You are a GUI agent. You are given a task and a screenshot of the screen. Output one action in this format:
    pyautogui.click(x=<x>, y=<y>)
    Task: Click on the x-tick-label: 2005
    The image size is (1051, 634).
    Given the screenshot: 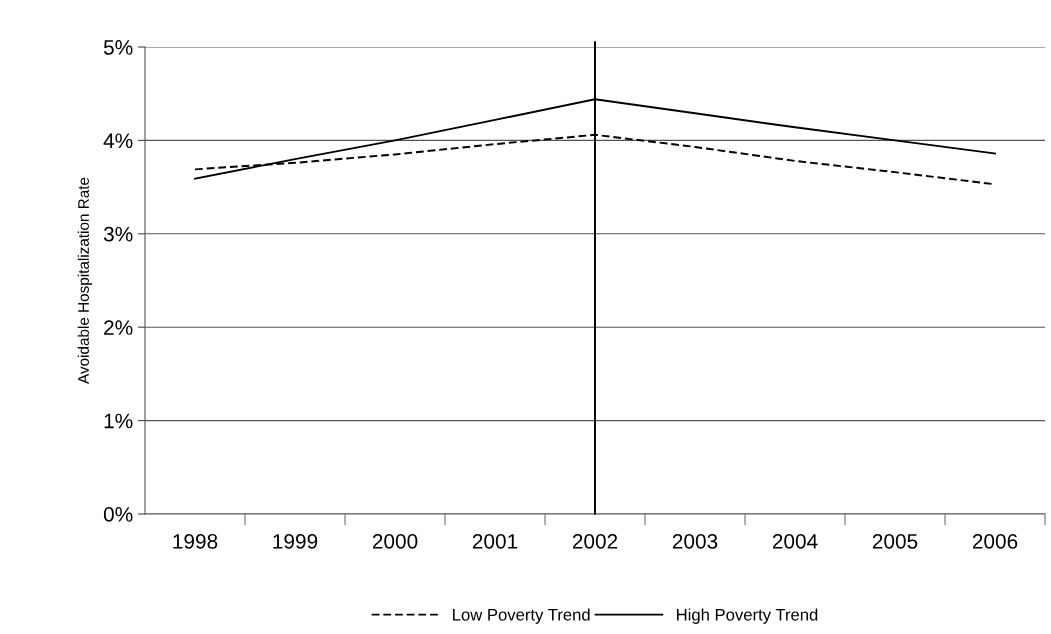 What is the action you would take?
    pyautogui.click(x=895, y=541)
    